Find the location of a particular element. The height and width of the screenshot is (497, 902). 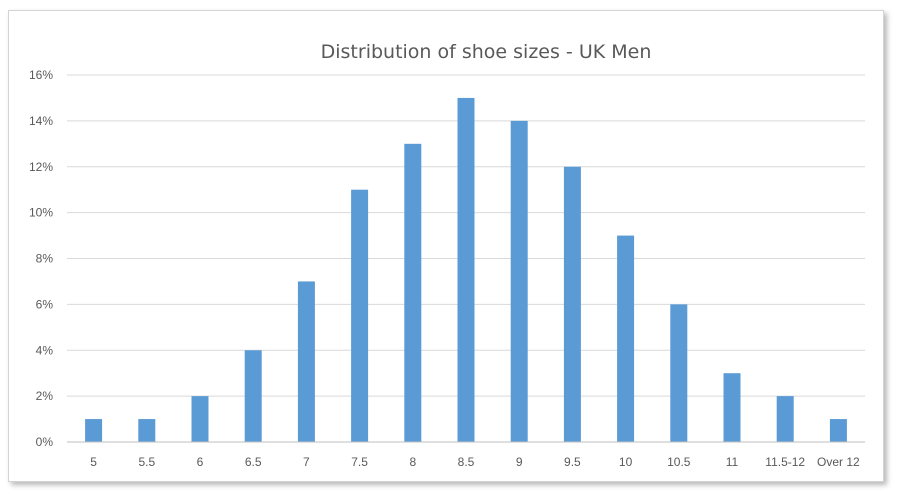

y-tick-label: 8% is located at coordinates (45, 259).